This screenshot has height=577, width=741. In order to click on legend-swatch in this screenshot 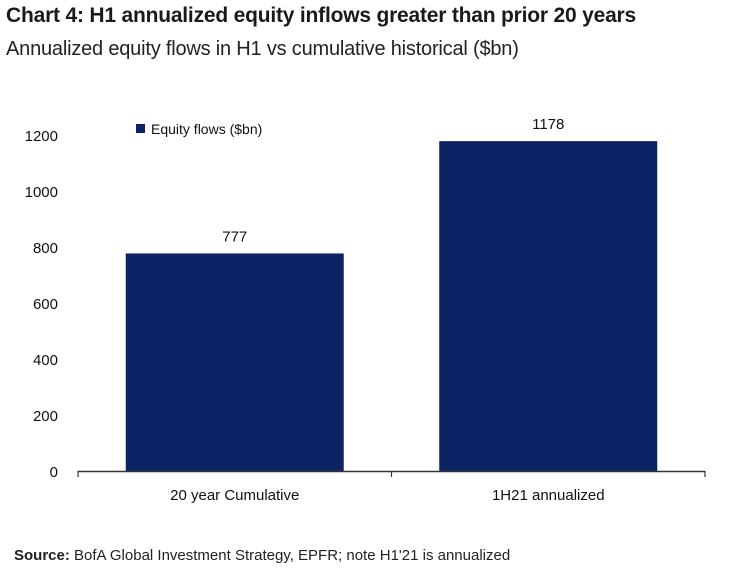, I will do `click(140, 128)`.